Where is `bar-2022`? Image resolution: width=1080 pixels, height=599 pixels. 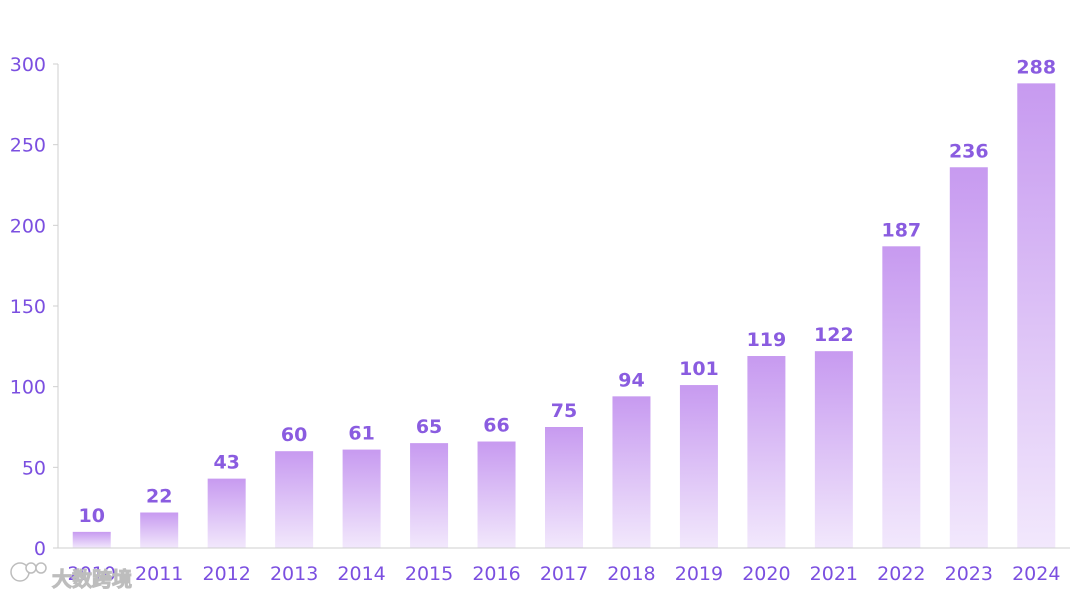 bar-2022 is located at coordinates (901, 397).